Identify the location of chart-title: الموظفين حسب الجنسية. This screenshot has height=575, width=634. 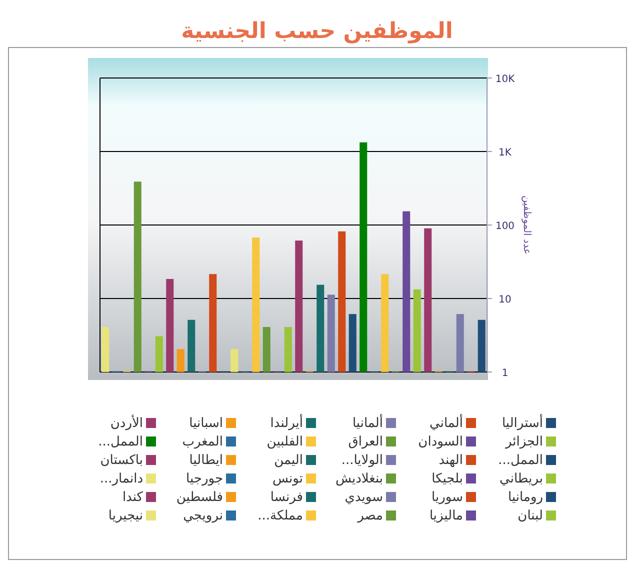
(317, 31).